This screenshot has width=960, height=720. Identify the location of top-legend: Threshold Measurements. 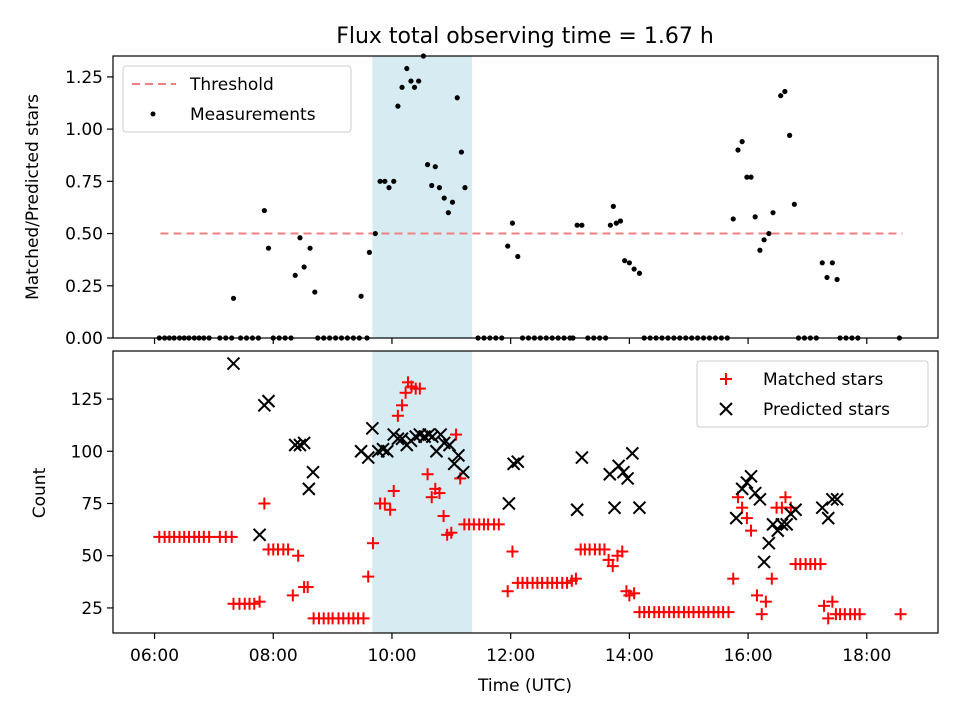
(237, 99).